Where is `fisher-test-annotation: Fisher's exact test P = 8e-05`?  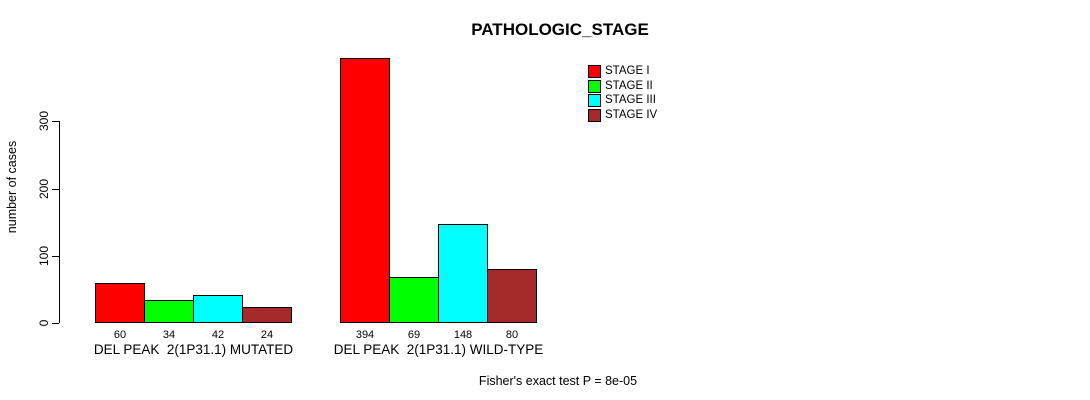 fisher-test-annotation: Fisher's exact test P = 8e-05 is located at coordinates (558, 381).